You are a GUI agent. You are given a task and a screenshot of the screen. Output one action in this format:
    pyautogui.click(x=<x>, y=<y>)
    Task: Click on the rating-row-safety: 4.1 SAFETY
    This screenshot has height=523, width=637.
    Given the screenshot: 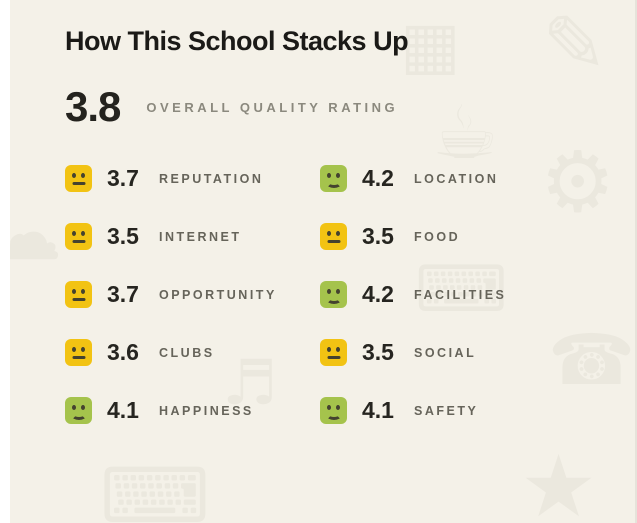 What is the action you would take?
    pyautogui.click(x=477, y=410)
    